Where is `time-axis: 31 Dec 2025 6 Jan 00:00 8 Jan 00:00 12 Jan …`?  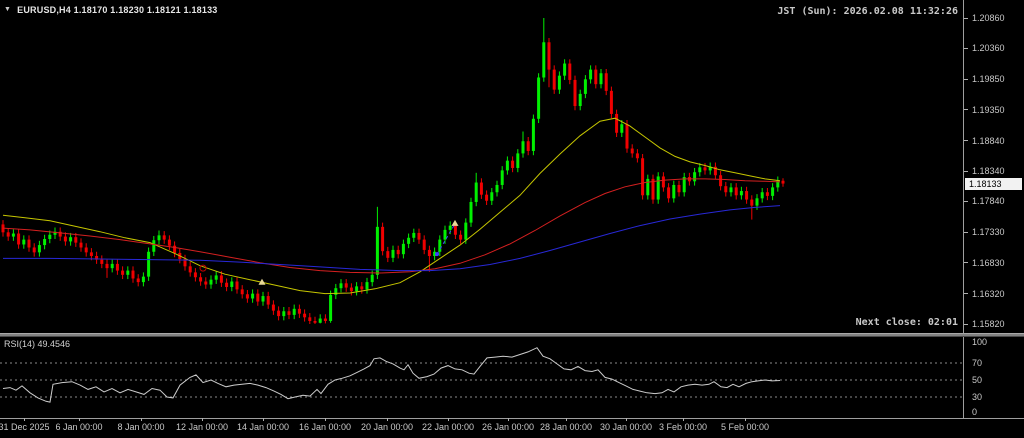
time-axis: 31 Dec 2025 6 Jan 00:00 8 Jan 00:00 12 Jan … is located at coordinates (512, 428).